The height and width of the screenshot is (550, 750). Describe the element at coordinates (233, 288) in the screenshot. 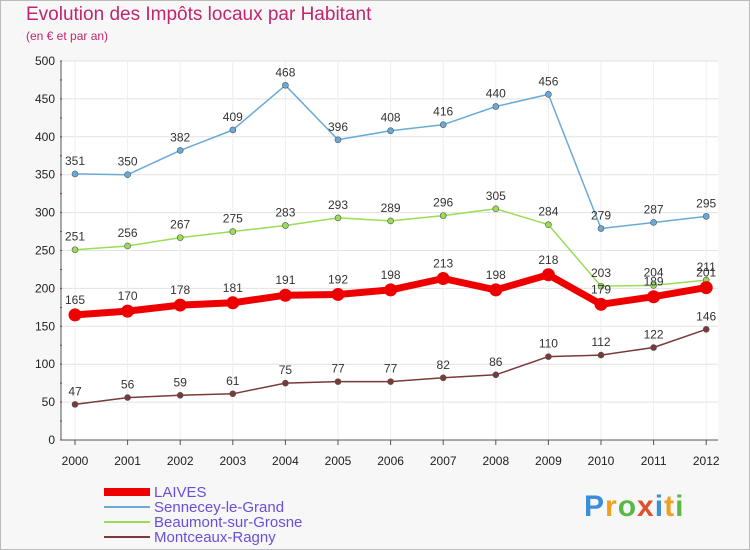

I see `data-label-laives: 181` at that location.